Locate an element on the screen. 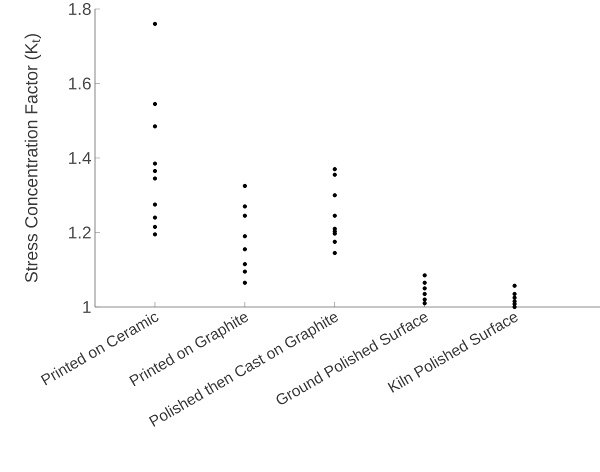  y-tick-label: 1.2 is located at coordinates (80, 232).